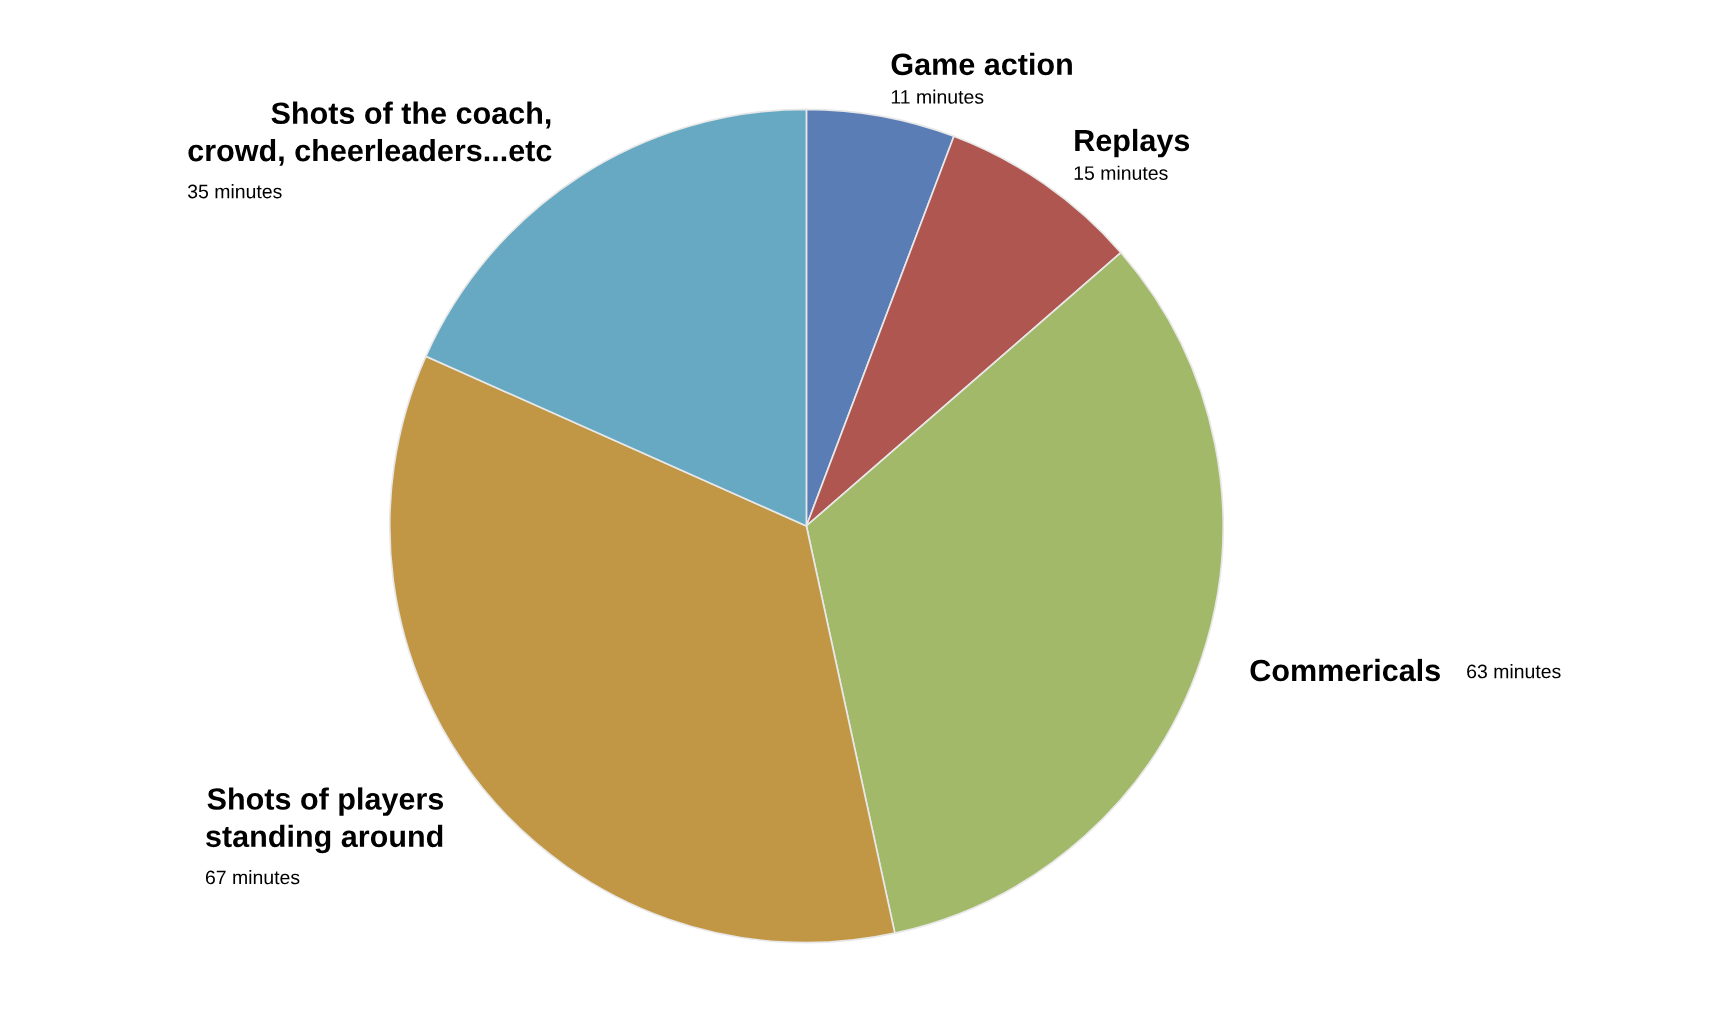 The height and width of the screenshot is (1016, 1718). Describe the element at coordinates (234, 191) in the screenshot. I see `data-label: 35 minutes` at that location.